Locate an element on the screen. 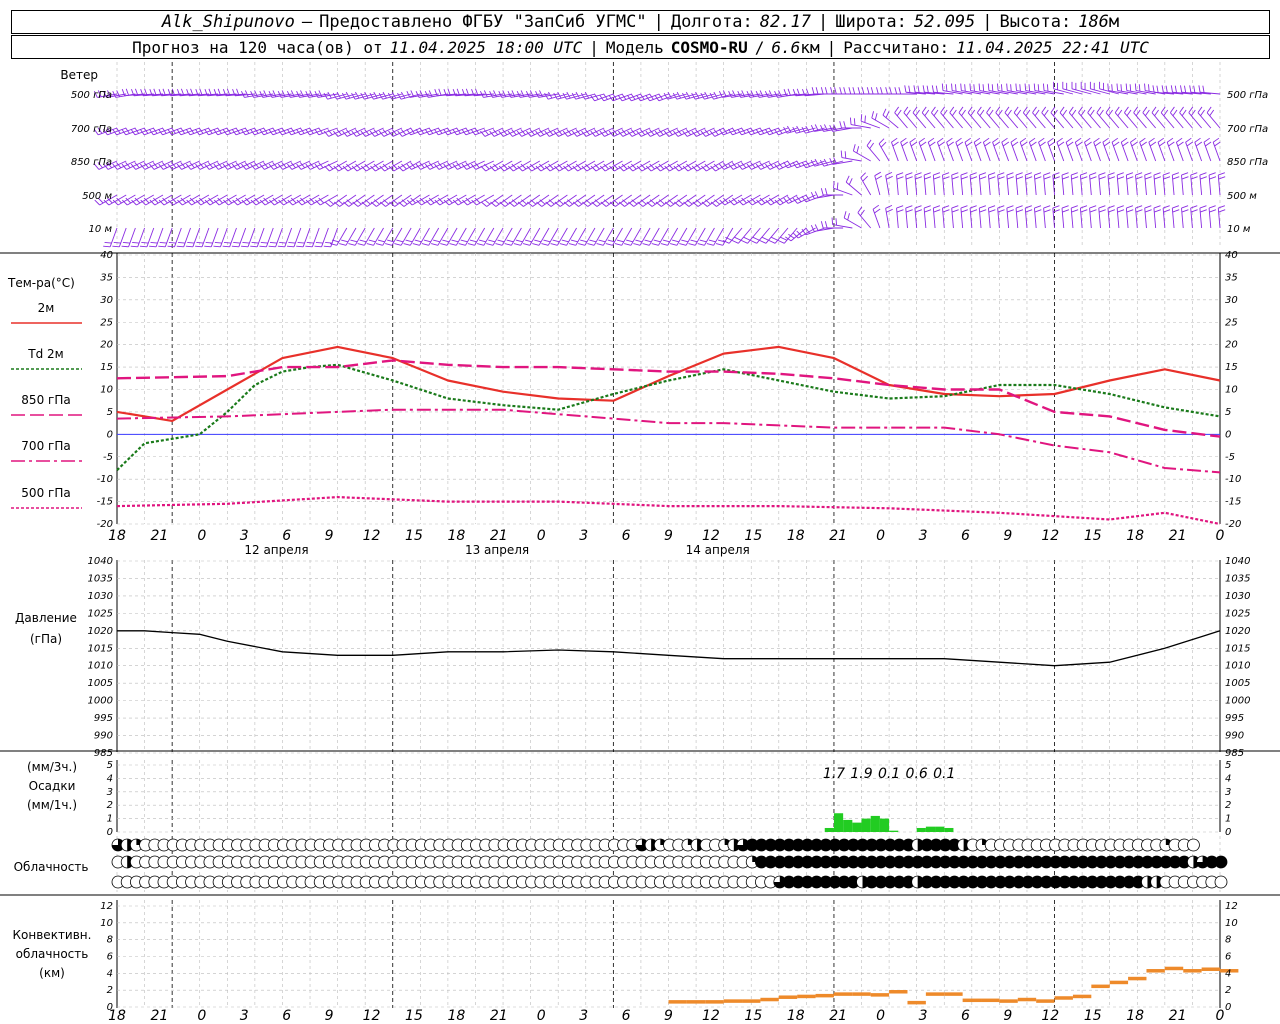 This screenshot has width=1280, height=1024. temp-y-tick: -5 is located at coordinates (1230, 457).